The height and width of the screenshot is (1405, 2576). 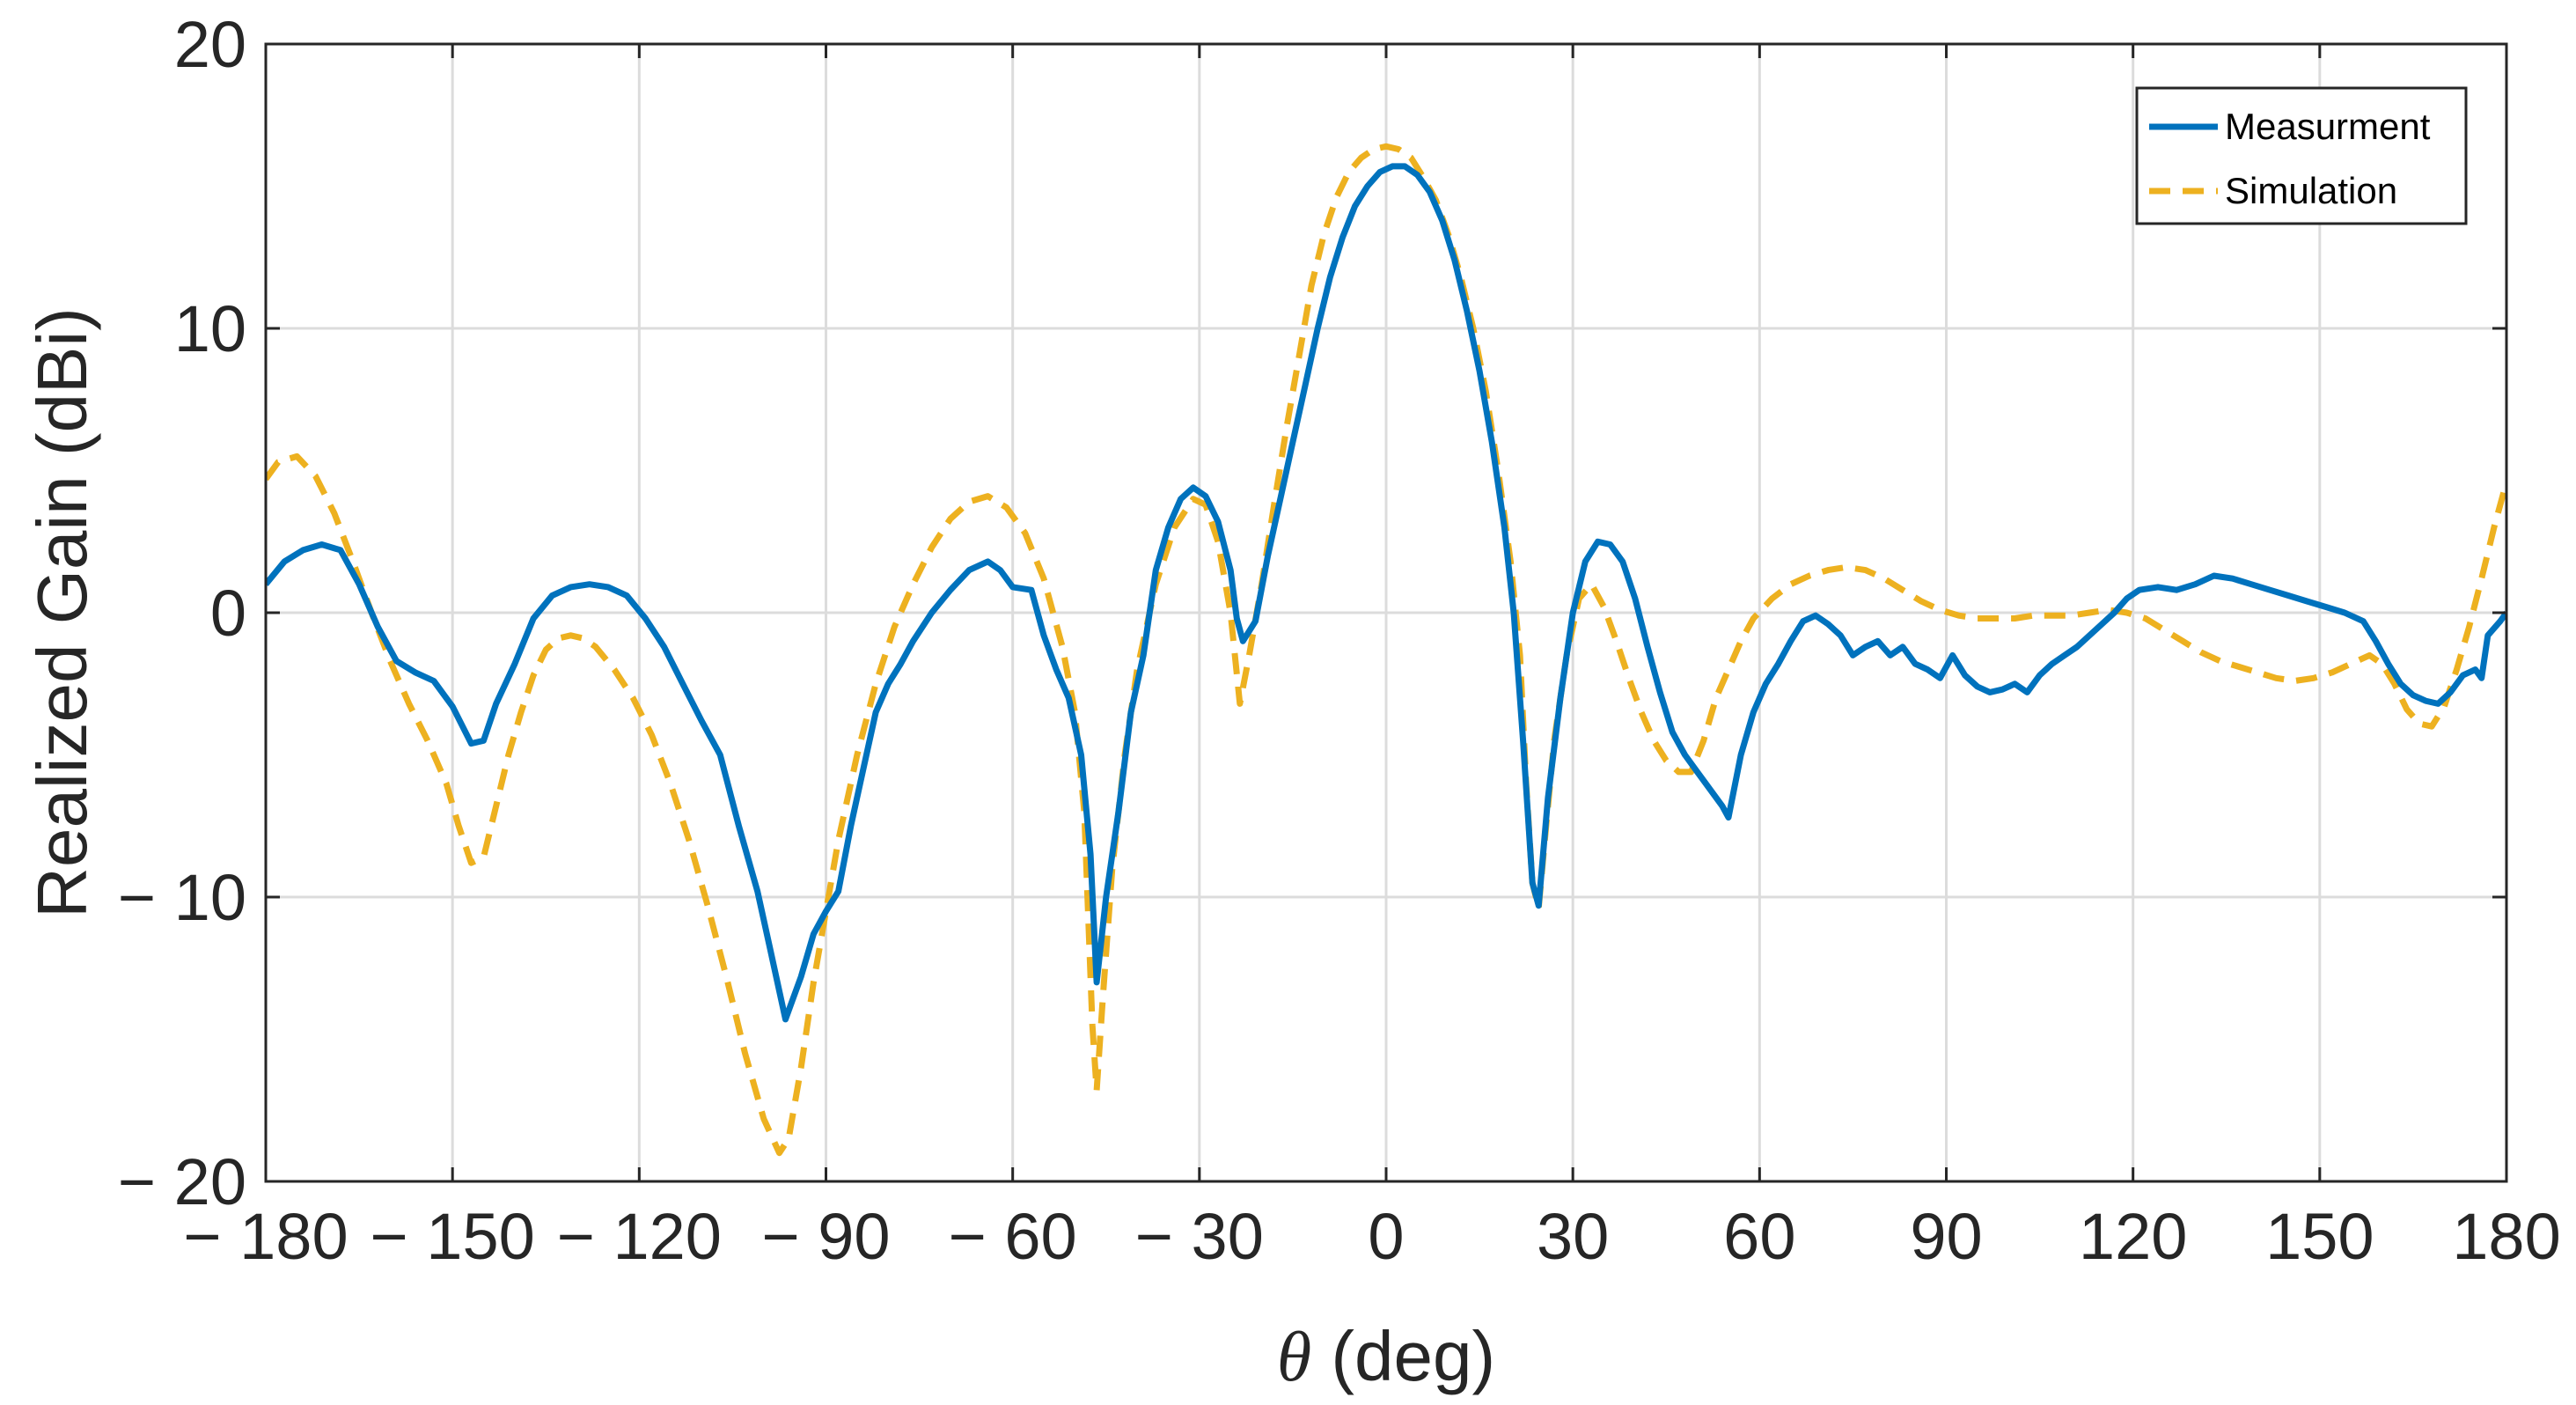 I want to click on legend: Measurment Simulation, so click(x=2301, y=155).